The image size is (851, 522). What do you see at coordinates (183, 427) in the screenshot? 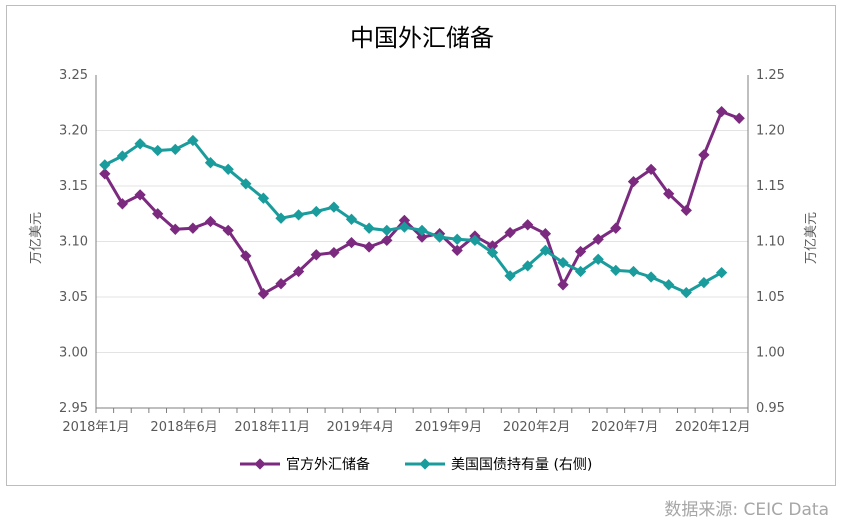
I see `x-tick-label: 2018年6月` at bounding box center [183, 427].